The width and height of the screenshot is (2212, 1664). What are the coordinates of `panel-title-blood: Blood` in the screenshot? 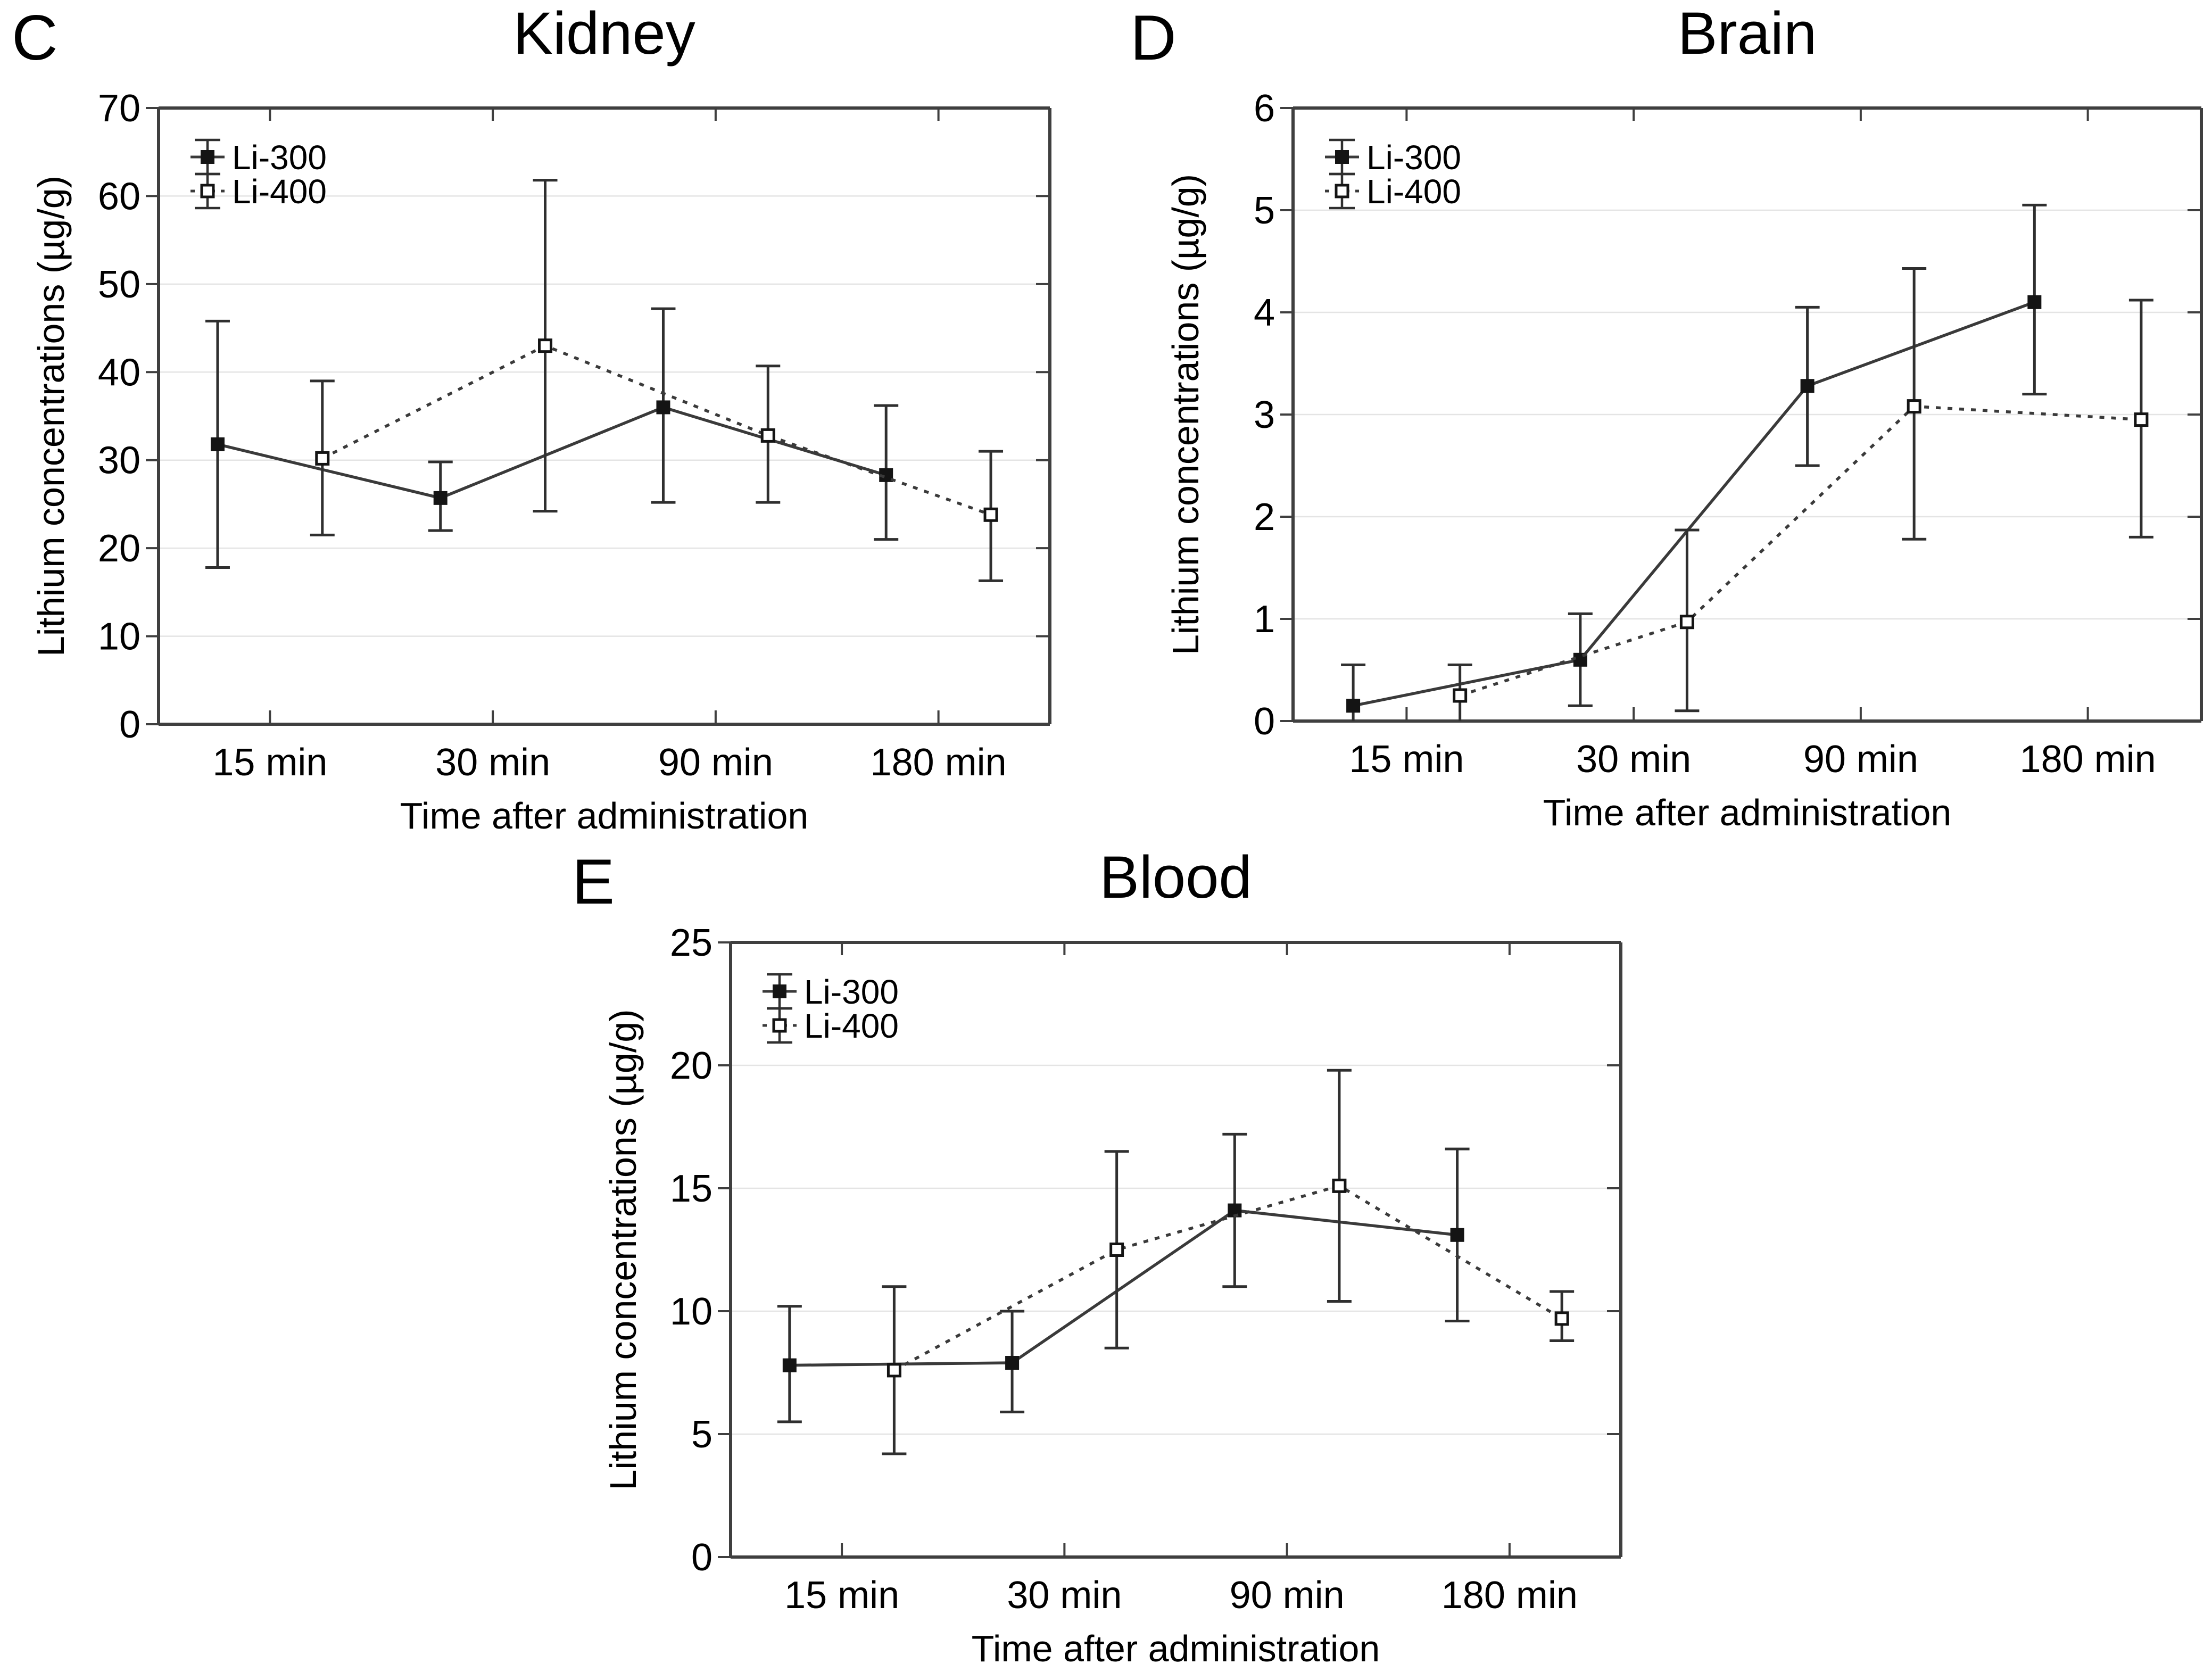 It's located at (1175, 877).